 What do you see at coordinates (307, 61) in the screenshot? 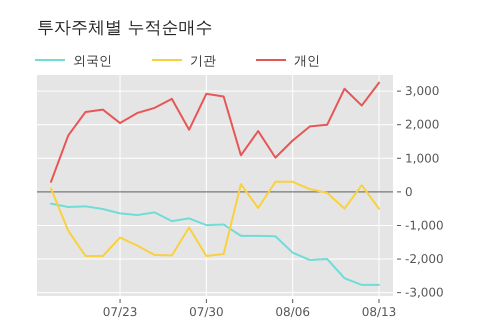
I see `legend-label: 개인` at bounding box center [307, 61].